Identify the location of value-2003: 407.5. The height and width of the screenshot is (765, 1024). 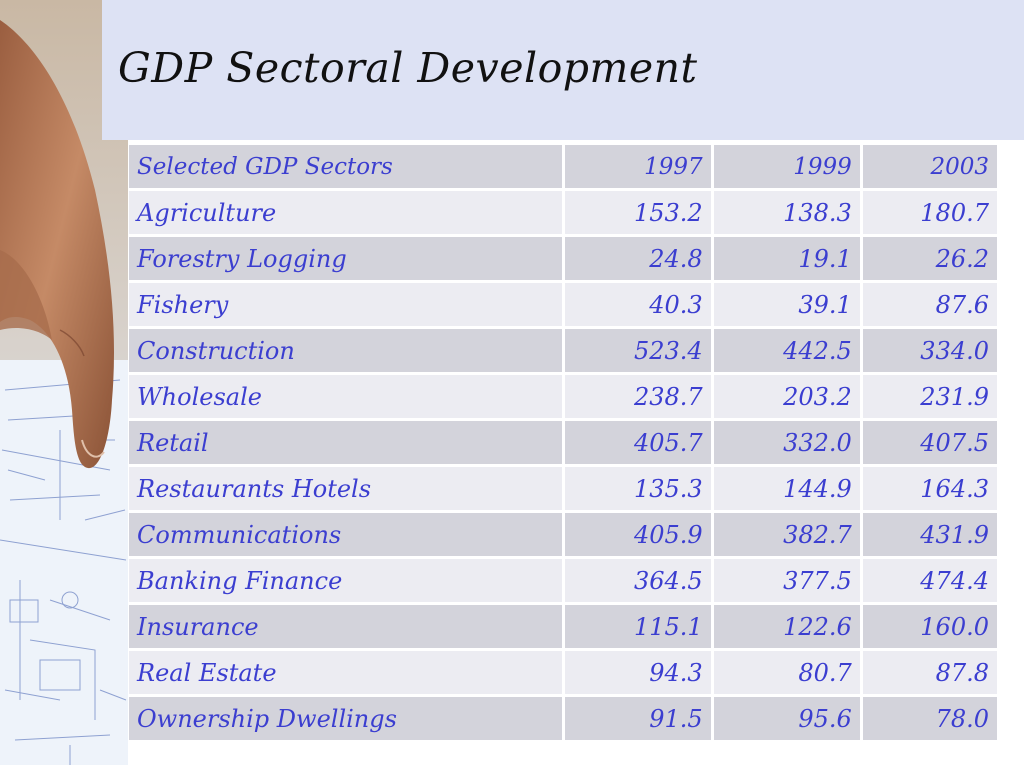
(929, 442).